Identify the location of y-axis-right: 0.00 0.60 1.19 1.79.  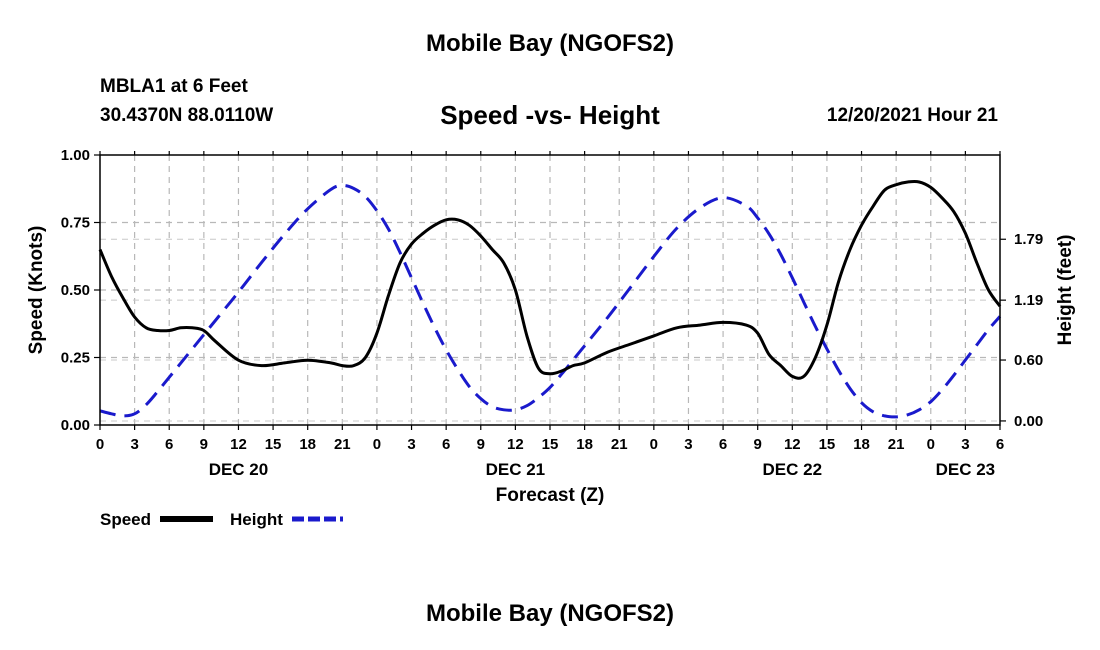
(1021, 330).